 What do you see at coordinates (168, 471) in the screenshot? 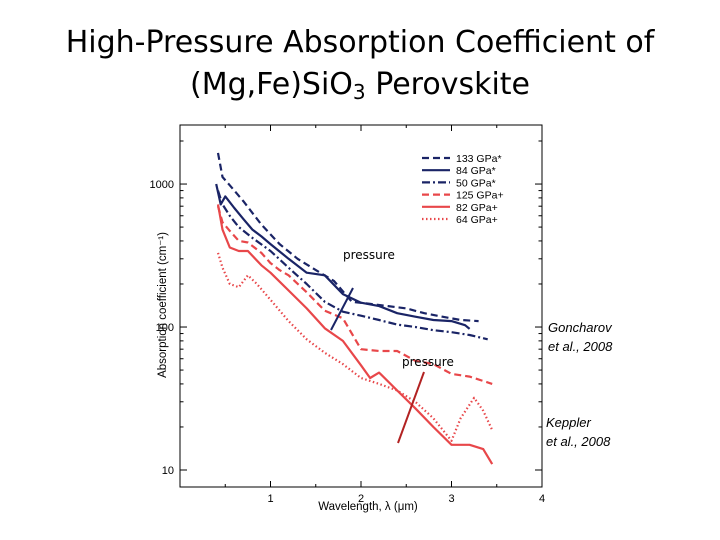
I see `y-tick-label: 10` at bounding box center [168, 471].